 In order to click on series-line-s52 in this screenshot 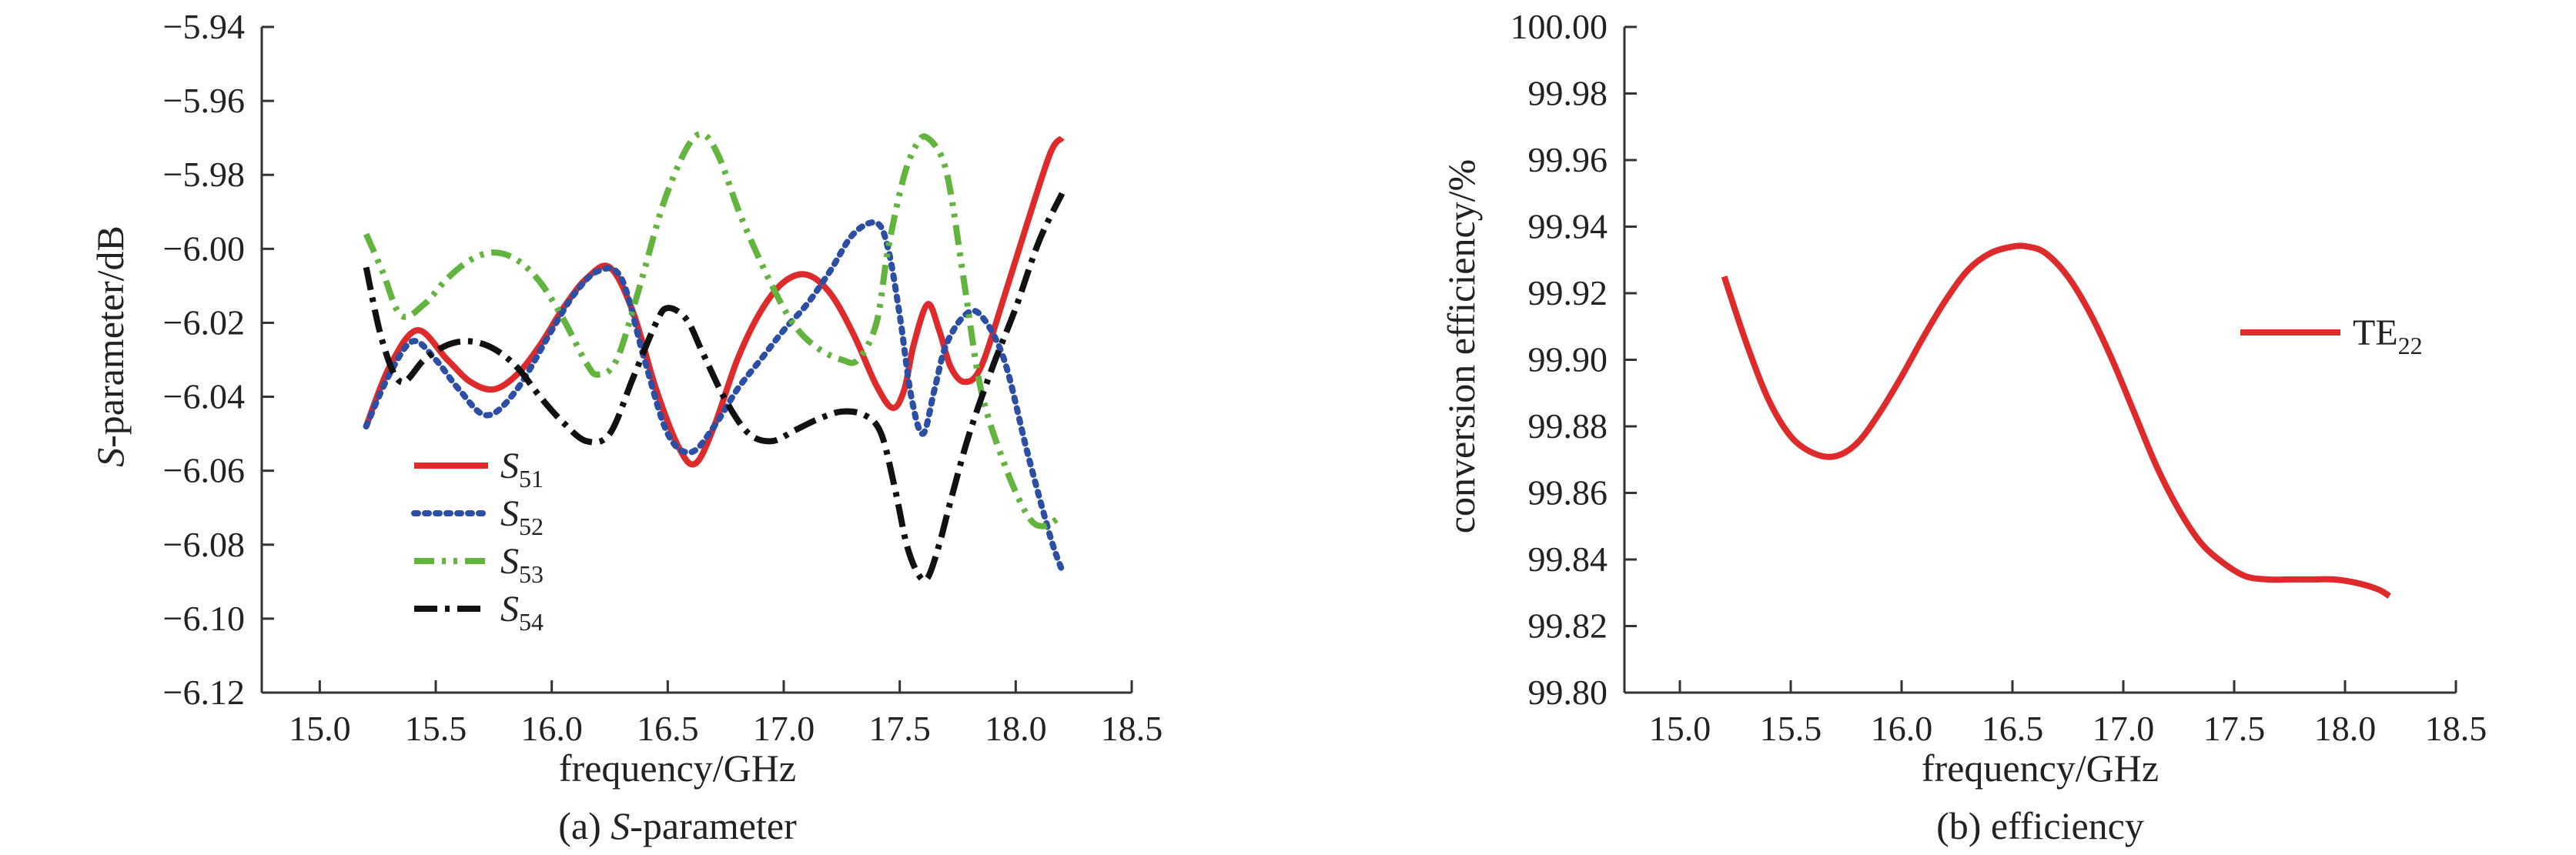, I will do `click(715, 396)`.